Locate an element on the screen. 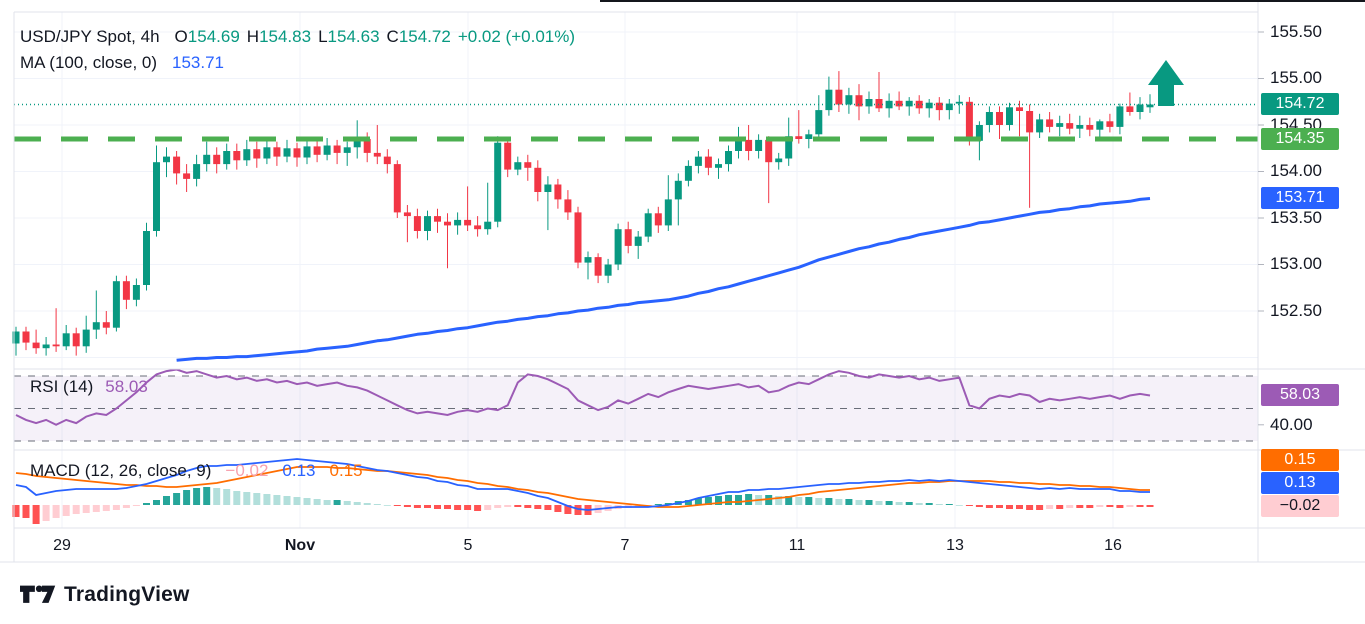  rsi-value-badge: 58.03 is located at coordinates (1300, 395).